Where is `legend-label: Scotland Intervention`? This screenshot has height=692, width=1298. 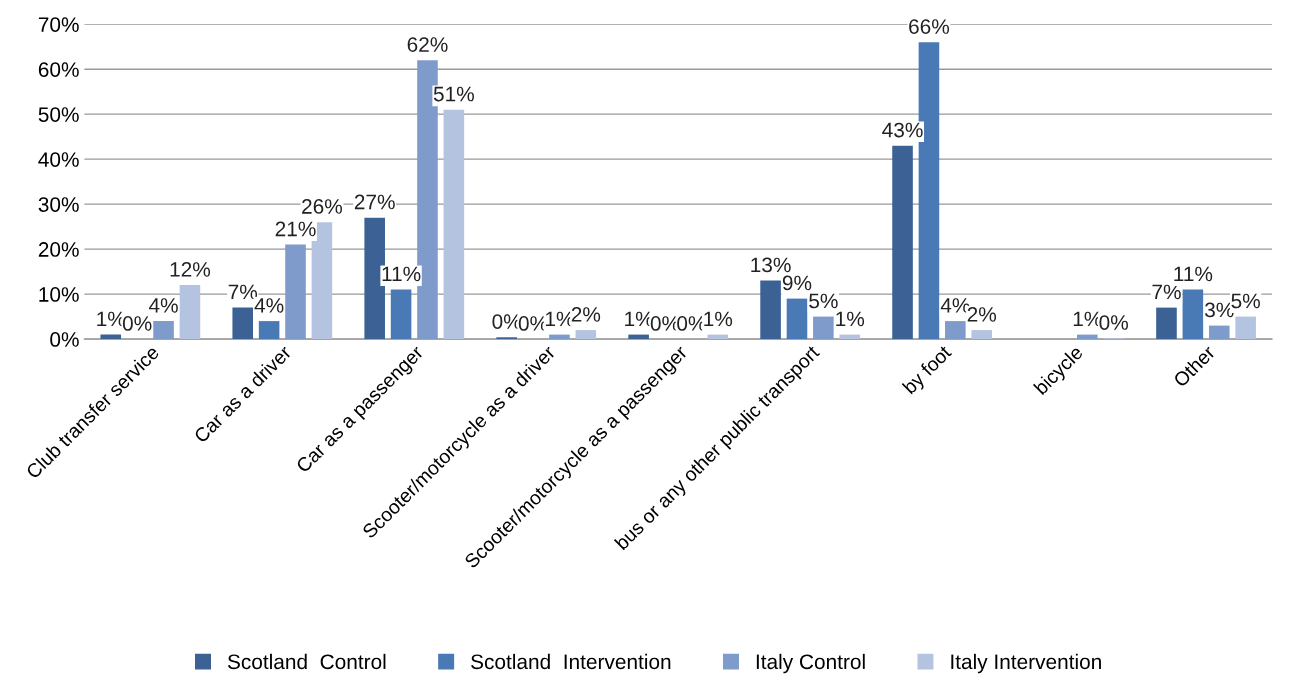
legend-label: Scotland Intervention is located at coordinates (571, 661).